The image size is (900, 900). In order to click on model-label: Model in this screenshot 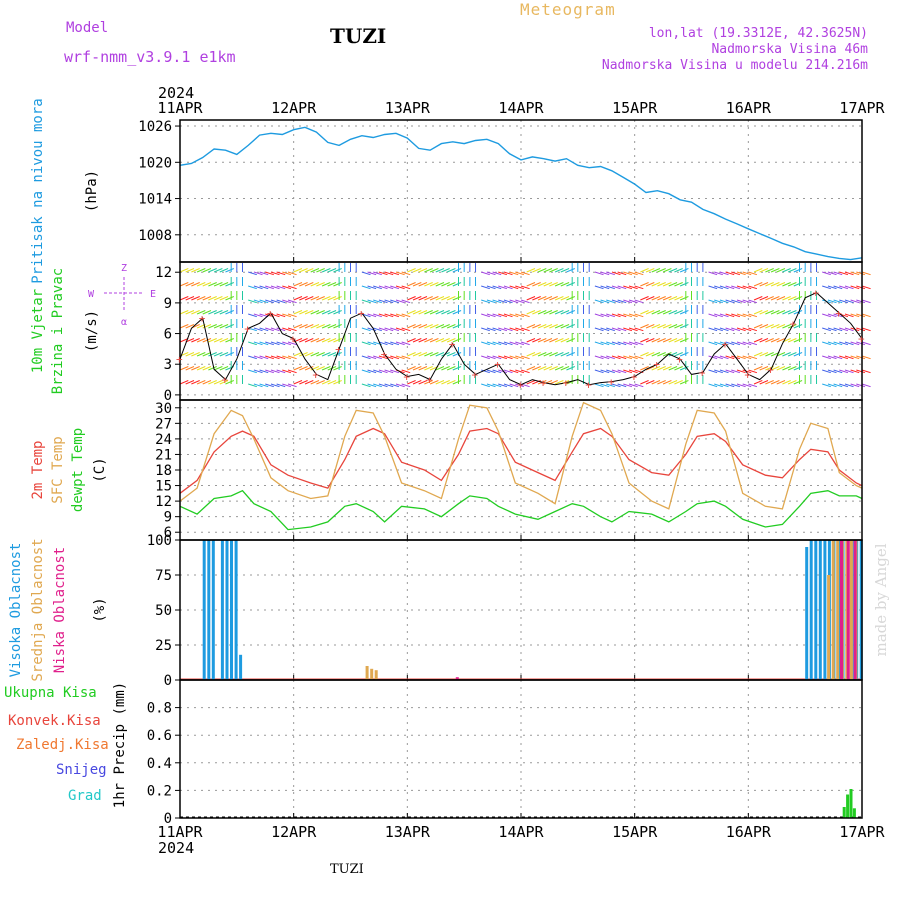, I will do `click(87, 28)`.